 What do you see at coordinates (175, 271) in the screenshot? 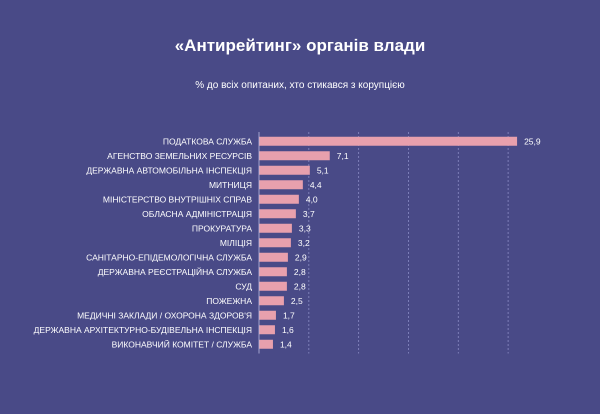
I see `category-label: ДЕРЖАВНА РЕЄСТРАЦІЙНА СЛУЖБА` at bounding box center [175, 271].